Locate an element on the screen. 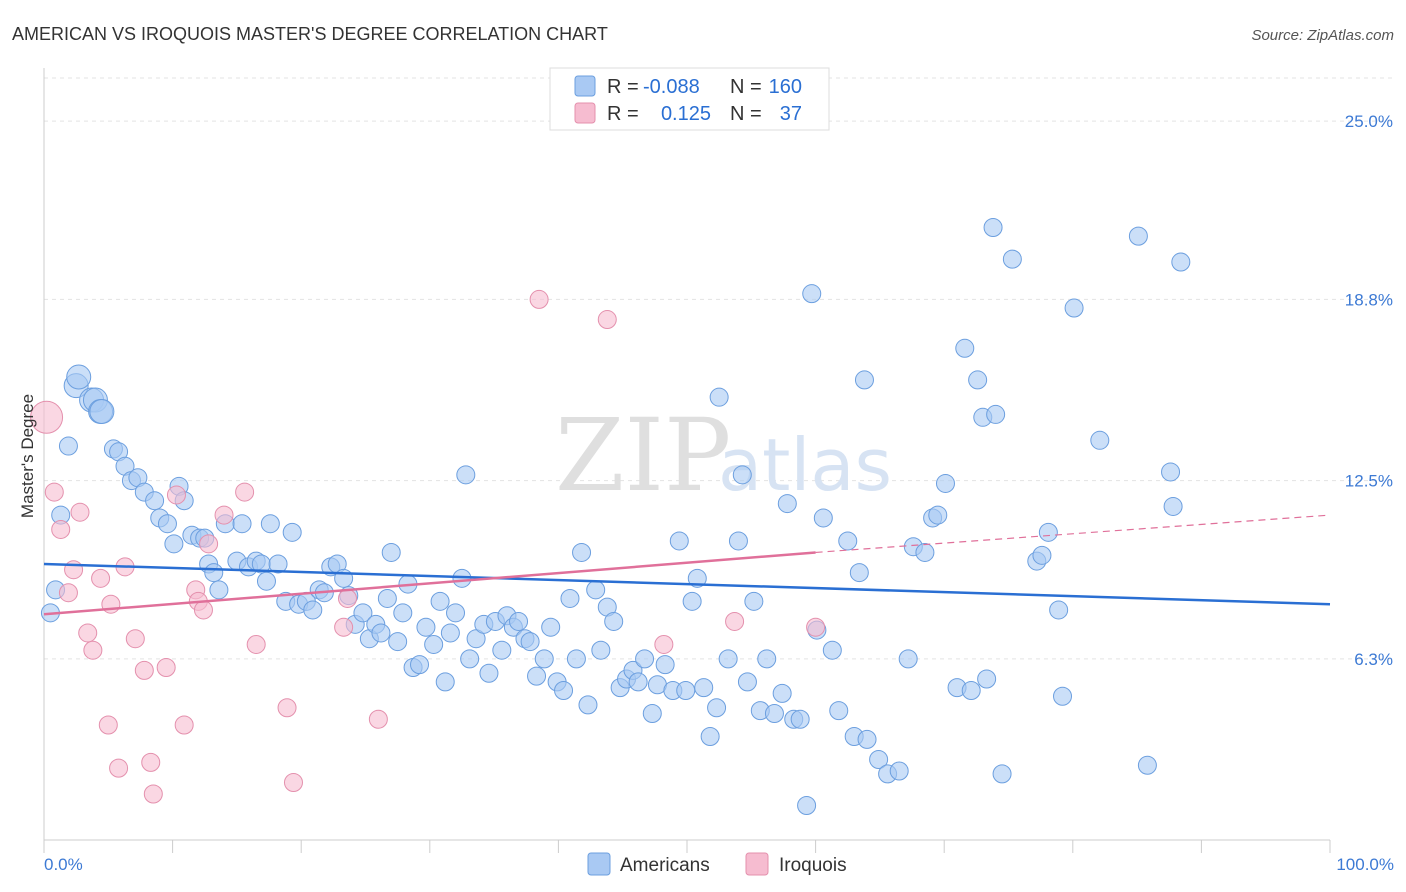 Image resolution: width=1406 pixels, height=892 pixels. legend-n-label-iroquois: N = is located at coordinates (746, 114).